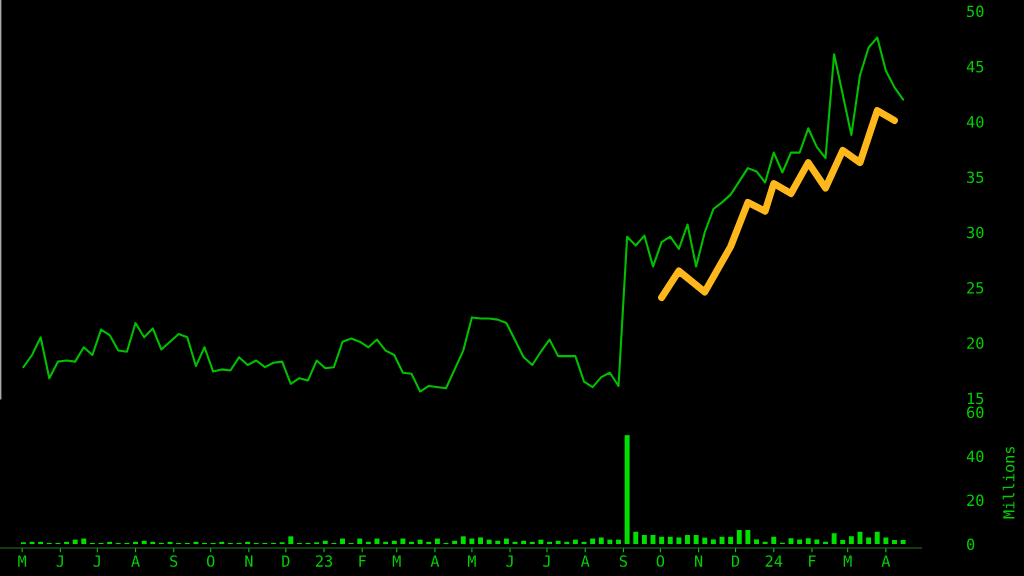 The height and width of the screenshot is (576, 1024). What do you see at coordinates (975, 343) in the screenshot?
I see `y-tick-label: 20` at bounding box center [975, 343].